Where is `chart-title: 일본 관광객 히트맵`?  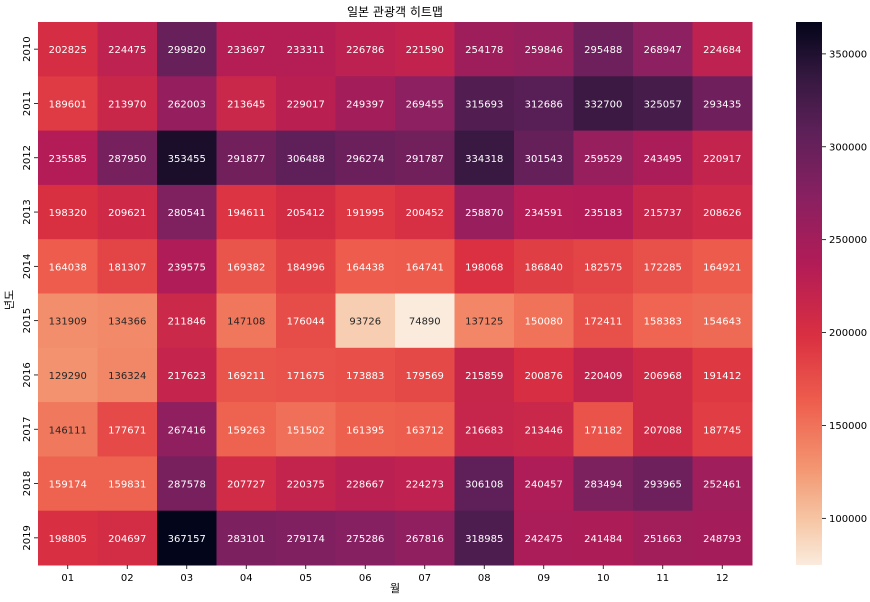 chart-title: 일본 관광객 히트맵 is located at coordinates (395, 12).